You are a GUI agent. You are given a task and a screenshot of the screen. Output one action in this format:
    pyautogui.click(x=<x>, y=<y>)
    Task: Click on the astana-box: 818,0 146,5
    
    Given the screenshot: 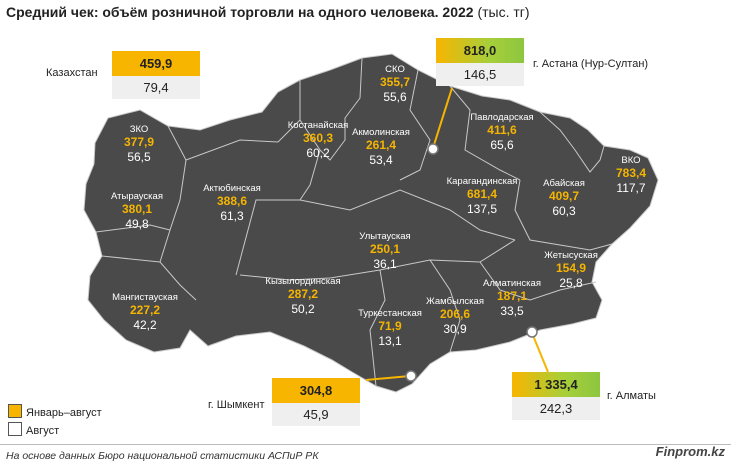 What is the action you would take?
    pyautogui.click(x=480, y=62)
    